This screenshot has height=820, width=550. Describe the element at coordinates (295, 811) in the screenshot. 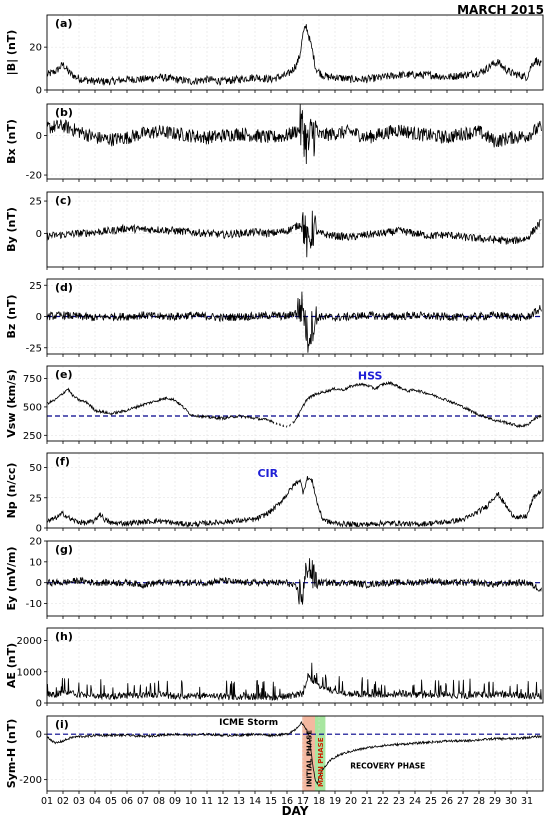

I see `x-axis-label: DAY` at that location.